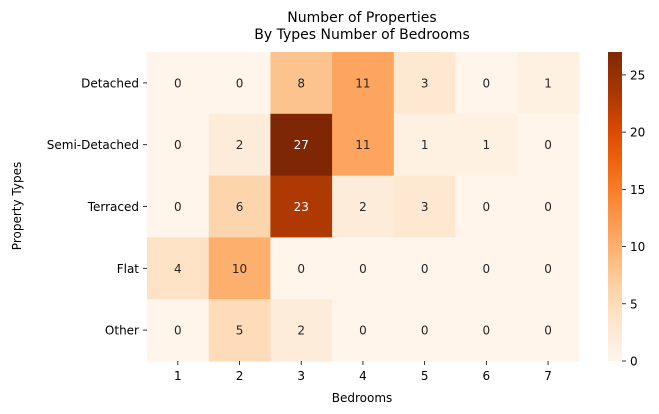 This screenshot has width=659, height=414. I want to click on cell-value-label: 8, so click(301, 83).